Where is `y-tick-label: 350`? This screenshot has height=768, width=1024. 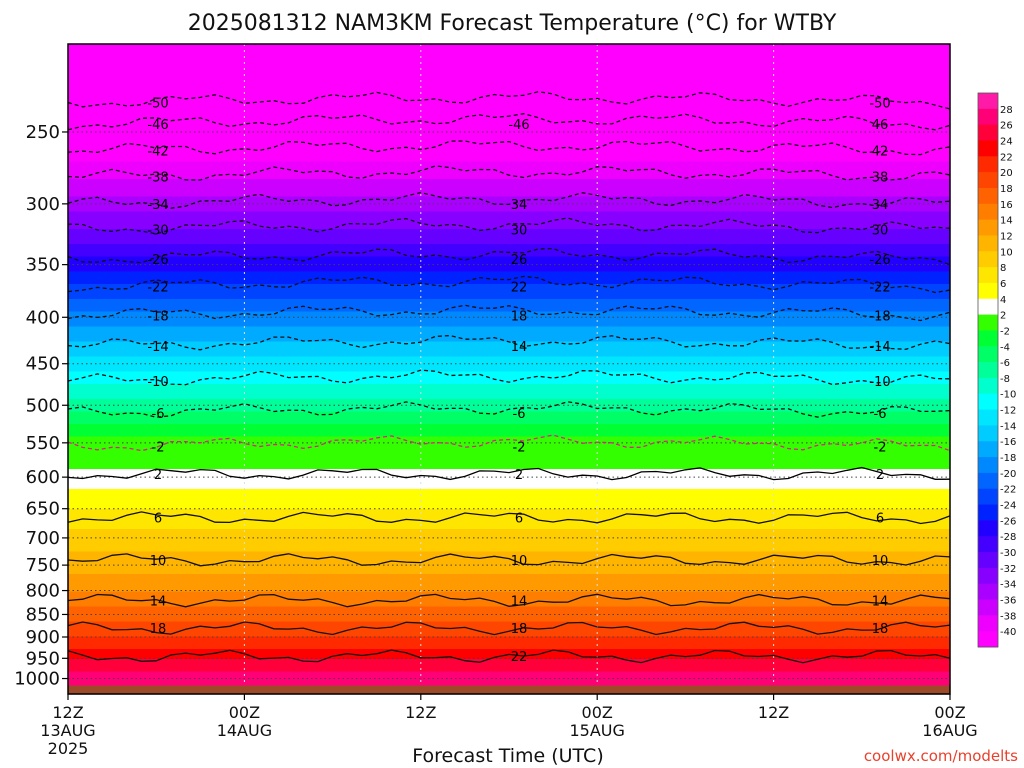
y-tick-label: 350 is located at coordinates (43, 265).